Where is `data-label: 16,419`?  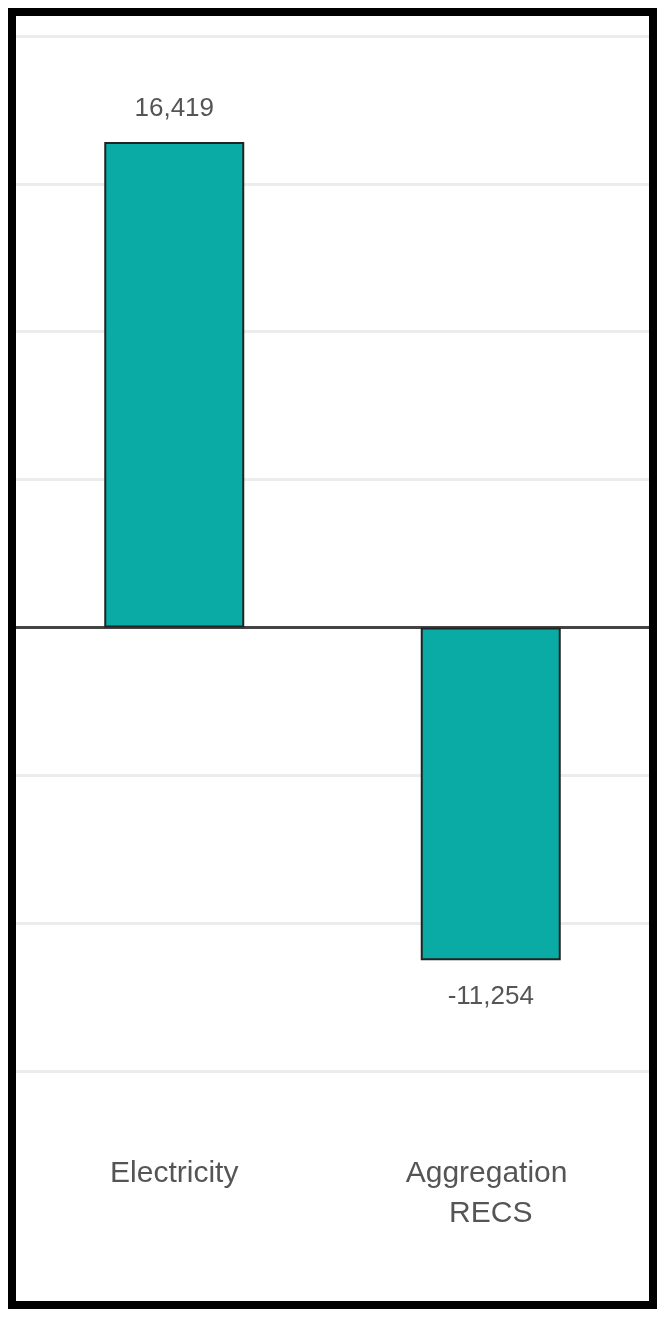 data-label: 16,419 is located at coordinates (174, 106).